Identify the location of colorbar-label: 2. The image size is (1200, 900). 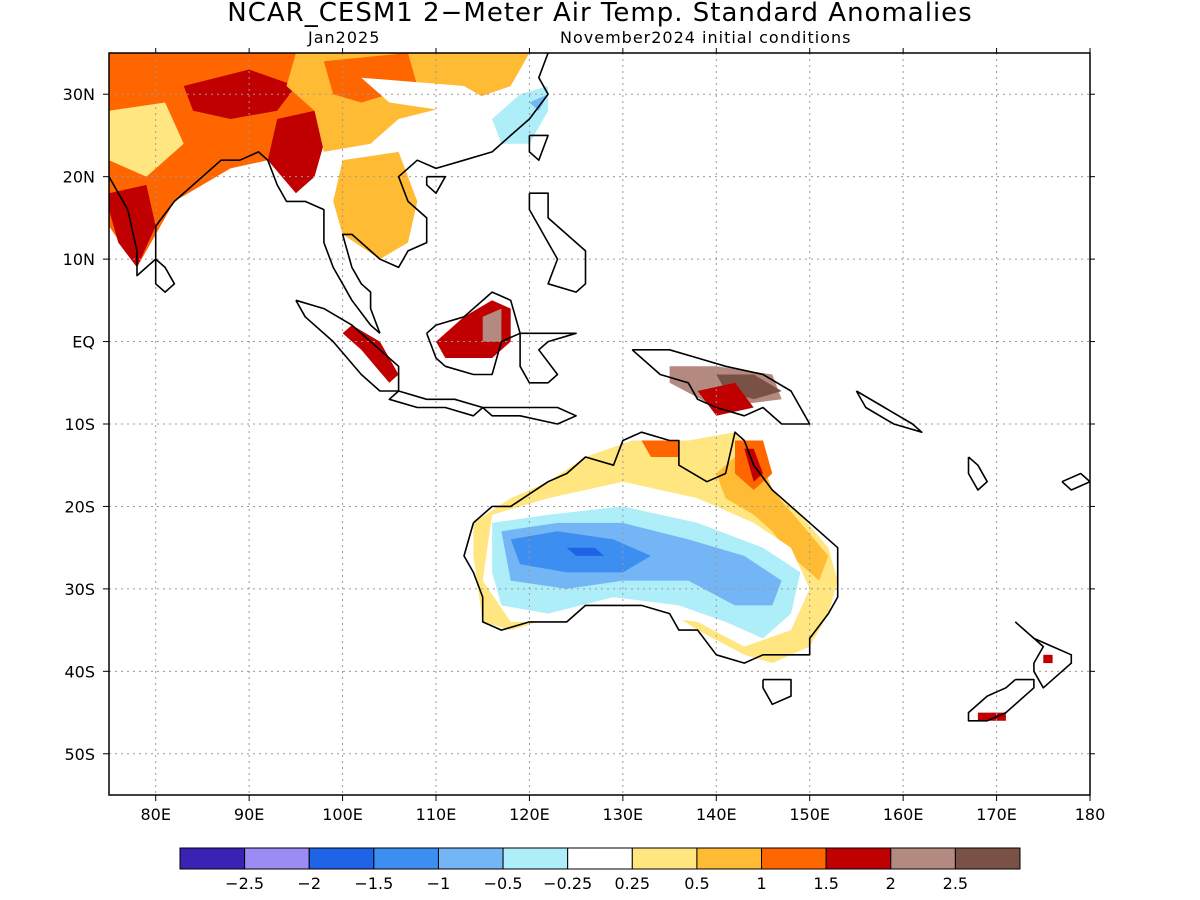
(891, 883).